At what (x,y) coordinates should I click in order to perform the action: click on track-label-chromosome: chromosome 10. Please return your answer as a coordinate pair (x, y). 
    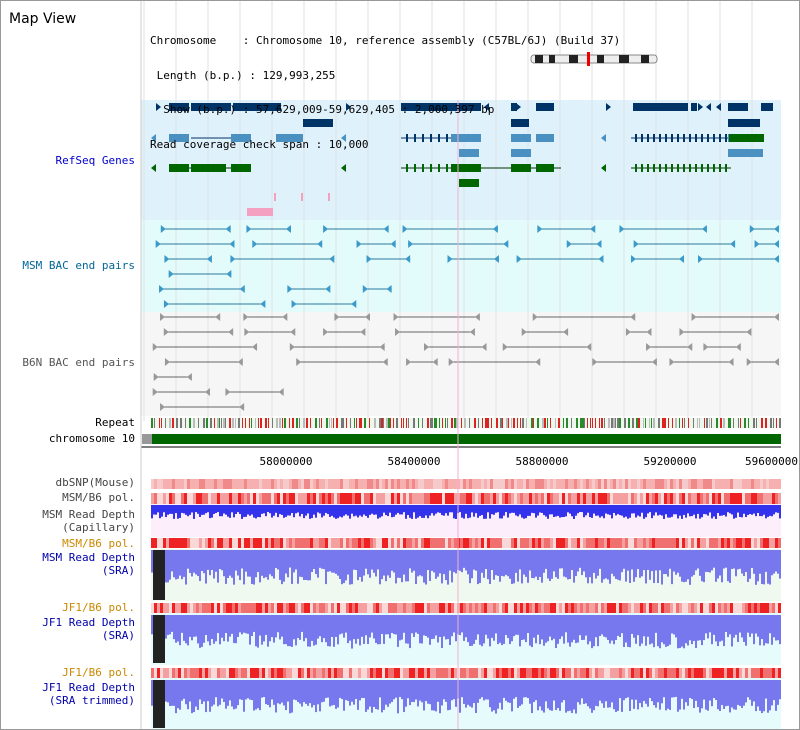
    Looking at the image, I should click on (91, 438).